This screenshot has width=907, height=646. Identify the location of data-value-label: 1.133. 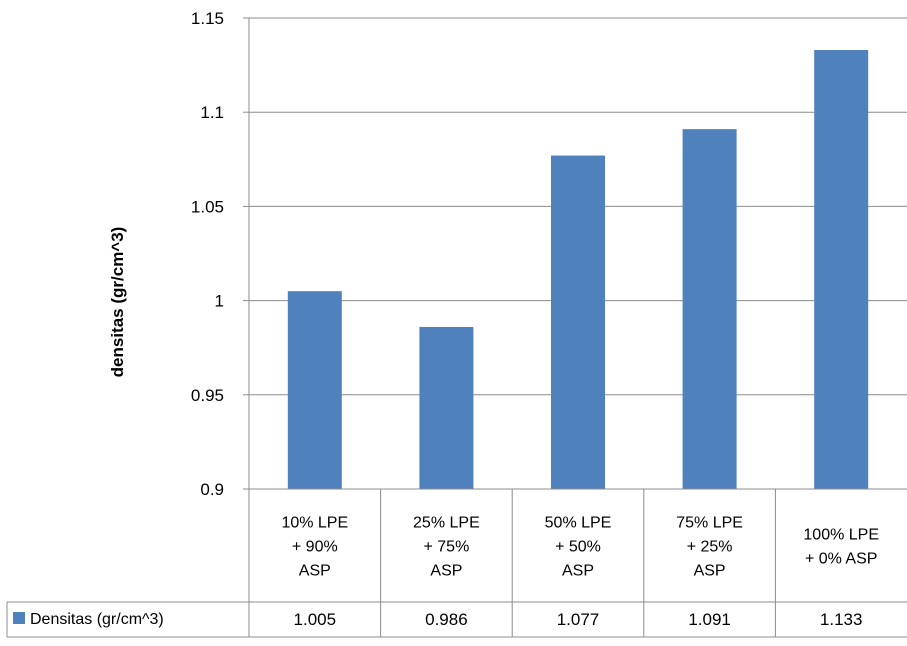
(841, 619).